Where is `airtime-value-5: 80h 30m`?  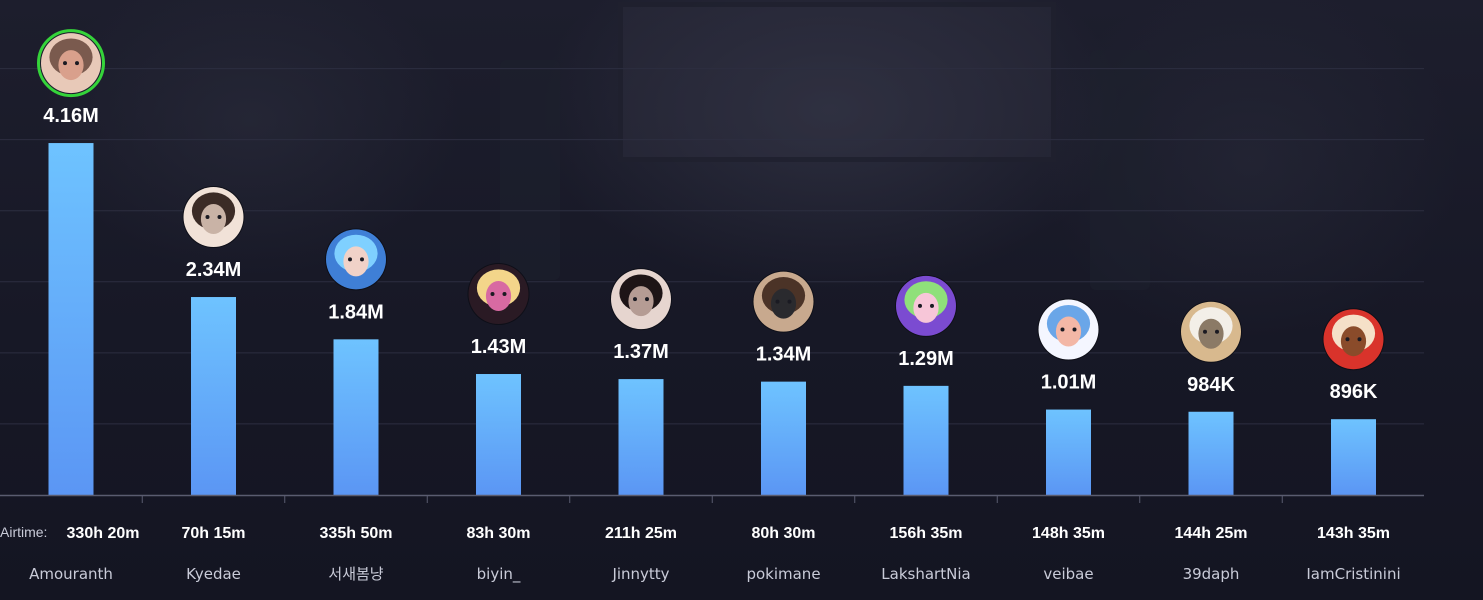 airtime-value-5: 80h 30m is located at coordinates (783, 533).